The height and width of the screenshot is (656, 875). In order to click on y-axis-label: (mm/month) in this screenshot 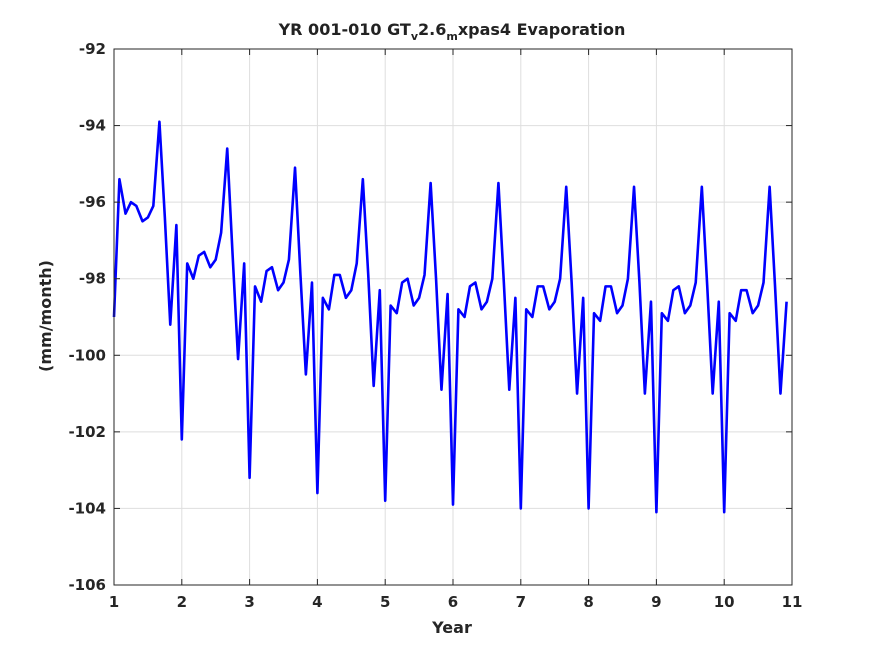, I will do `click(45, 316)`.